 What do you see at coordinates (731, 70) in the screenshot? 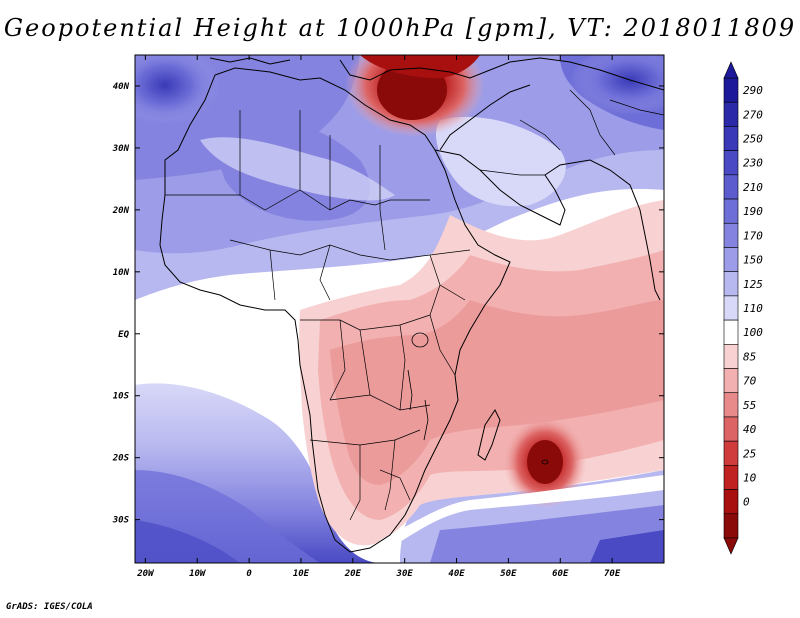
I see `colorbar-top-arrow` at bounding box center [731, 70].